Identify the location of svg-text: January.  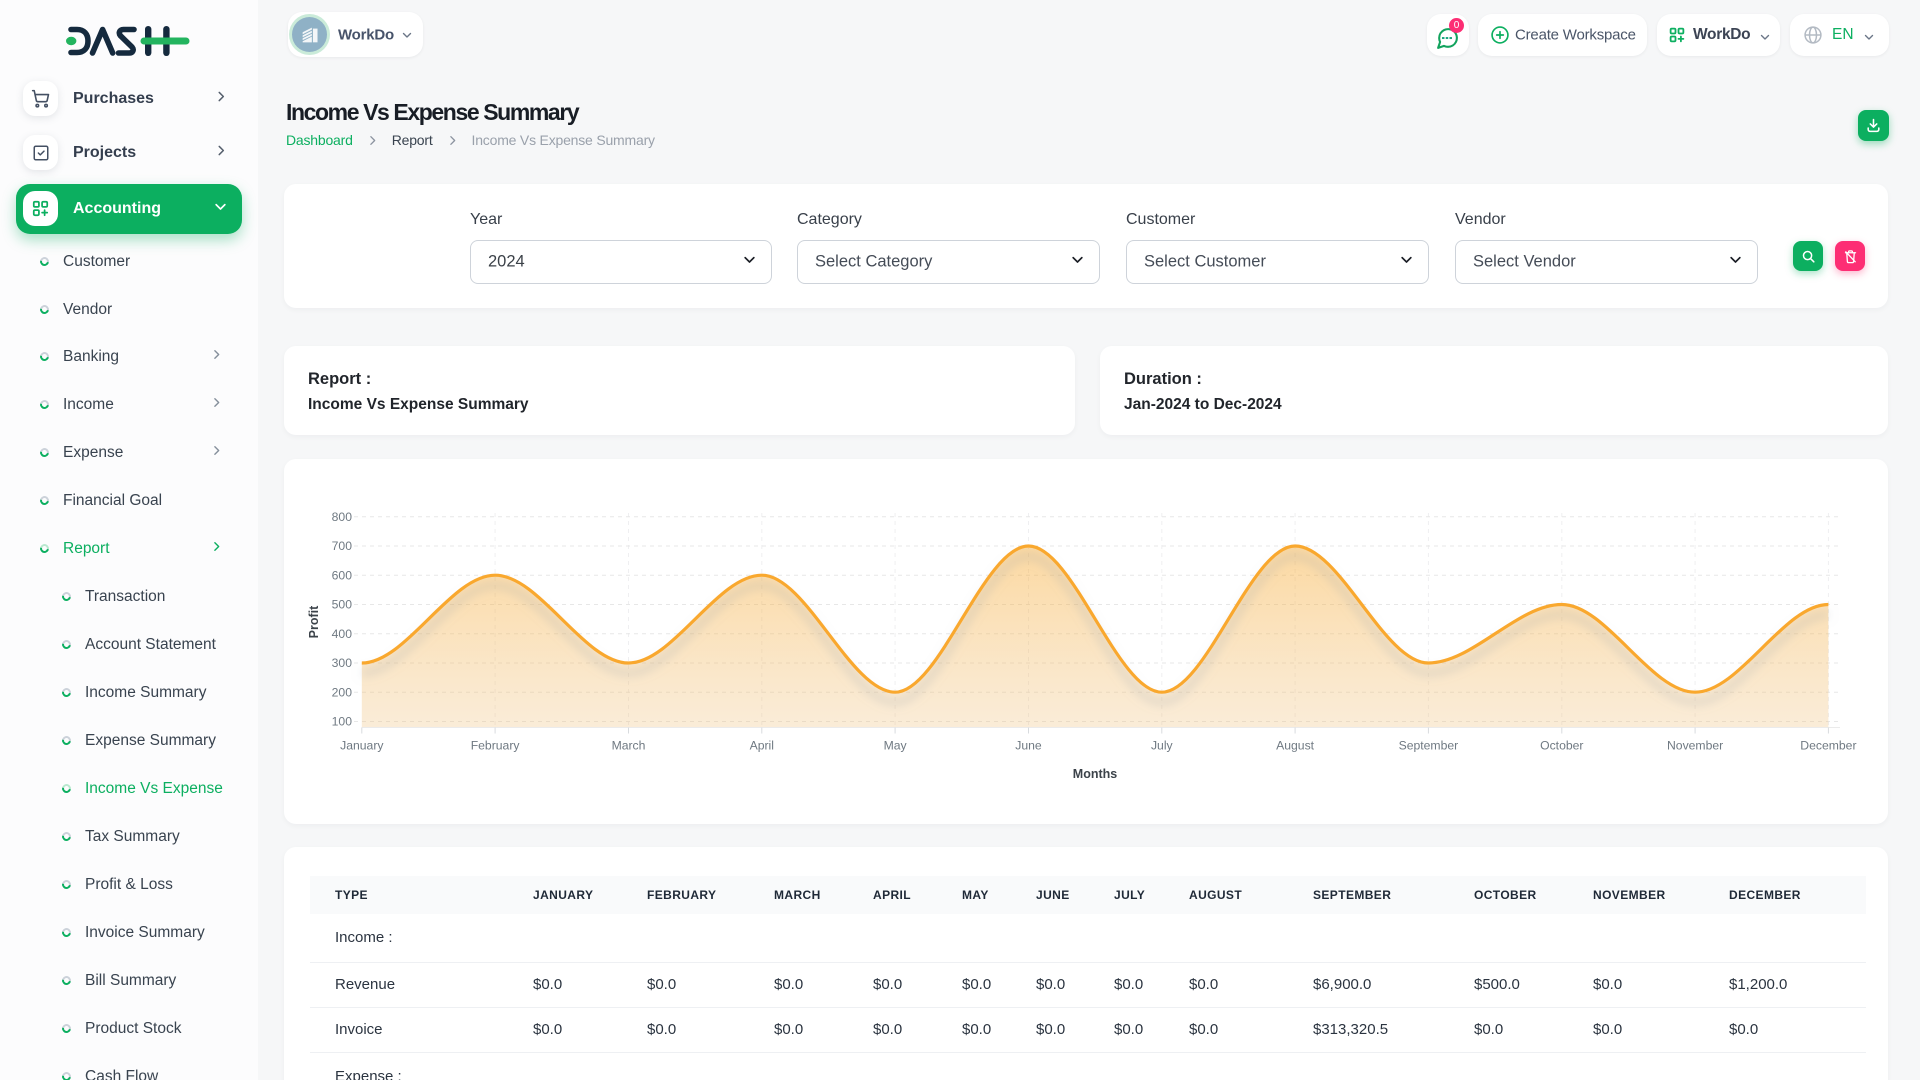
(362, 746).